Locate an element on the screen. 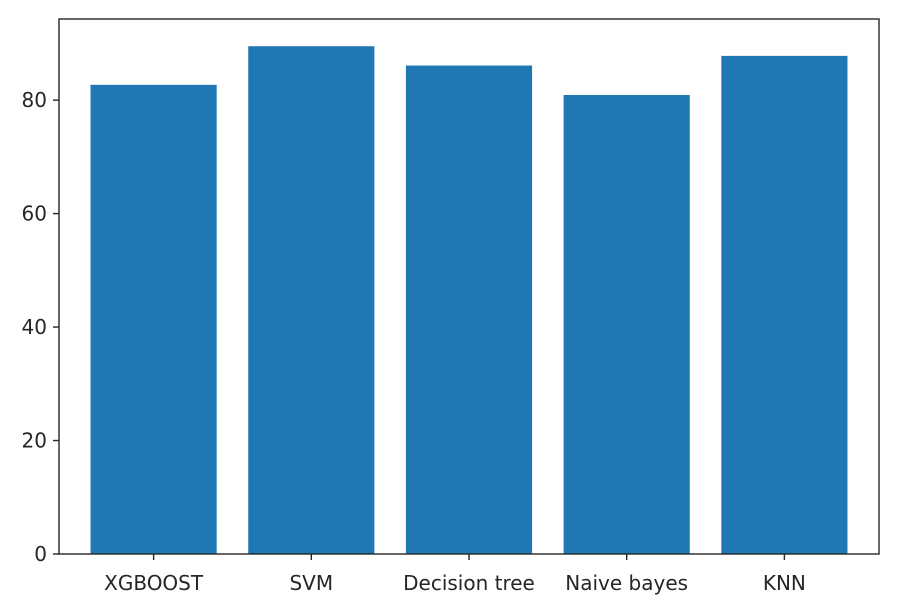 This screenshot has width=897, height=601. y-tick-label: 40 is located at coordinates (34, 327).